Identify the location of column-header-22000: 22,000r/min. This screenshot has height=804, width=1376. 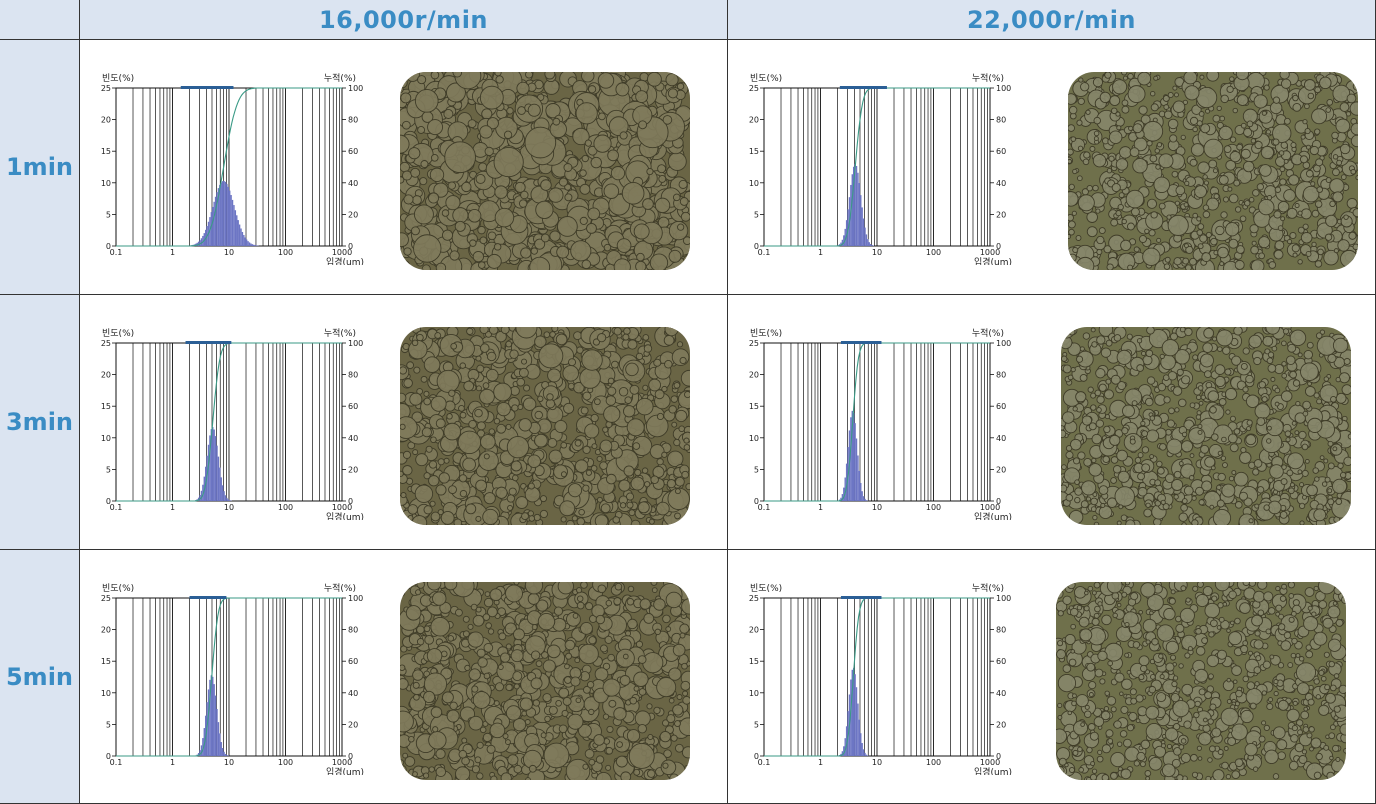
(1052, 20).